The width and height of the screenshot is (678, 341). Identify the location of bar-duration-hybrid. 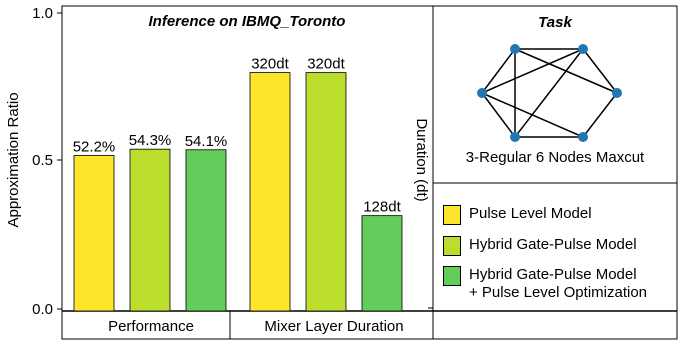
(326, 192).